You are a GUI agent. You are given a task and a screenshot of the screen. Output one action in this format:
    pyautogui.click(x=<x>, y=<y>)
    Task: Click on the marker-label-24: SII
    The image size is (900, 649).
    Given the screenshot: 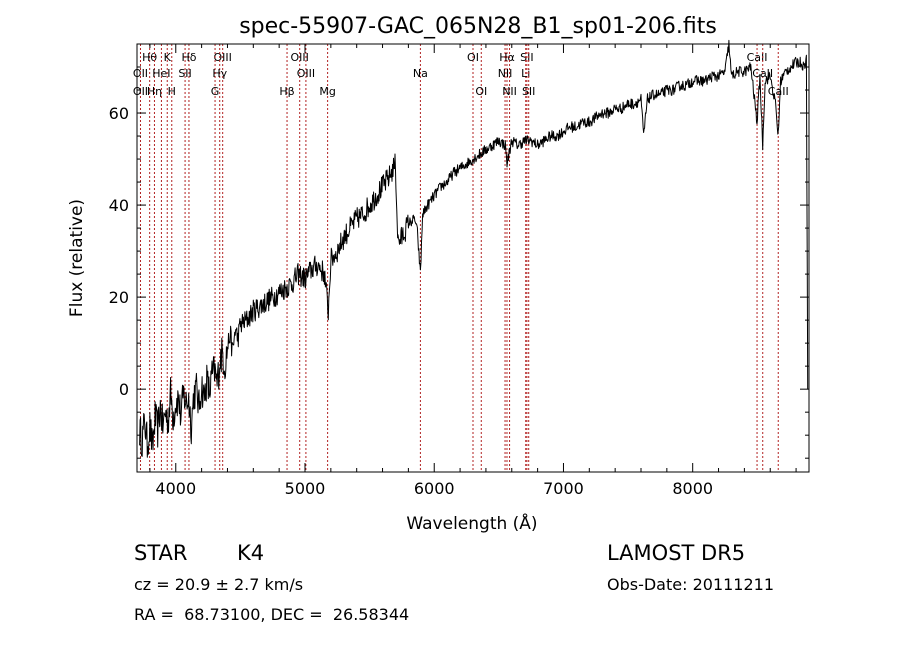 What is the action you would take?
    pyautogui.click(x=528, y=91)
    